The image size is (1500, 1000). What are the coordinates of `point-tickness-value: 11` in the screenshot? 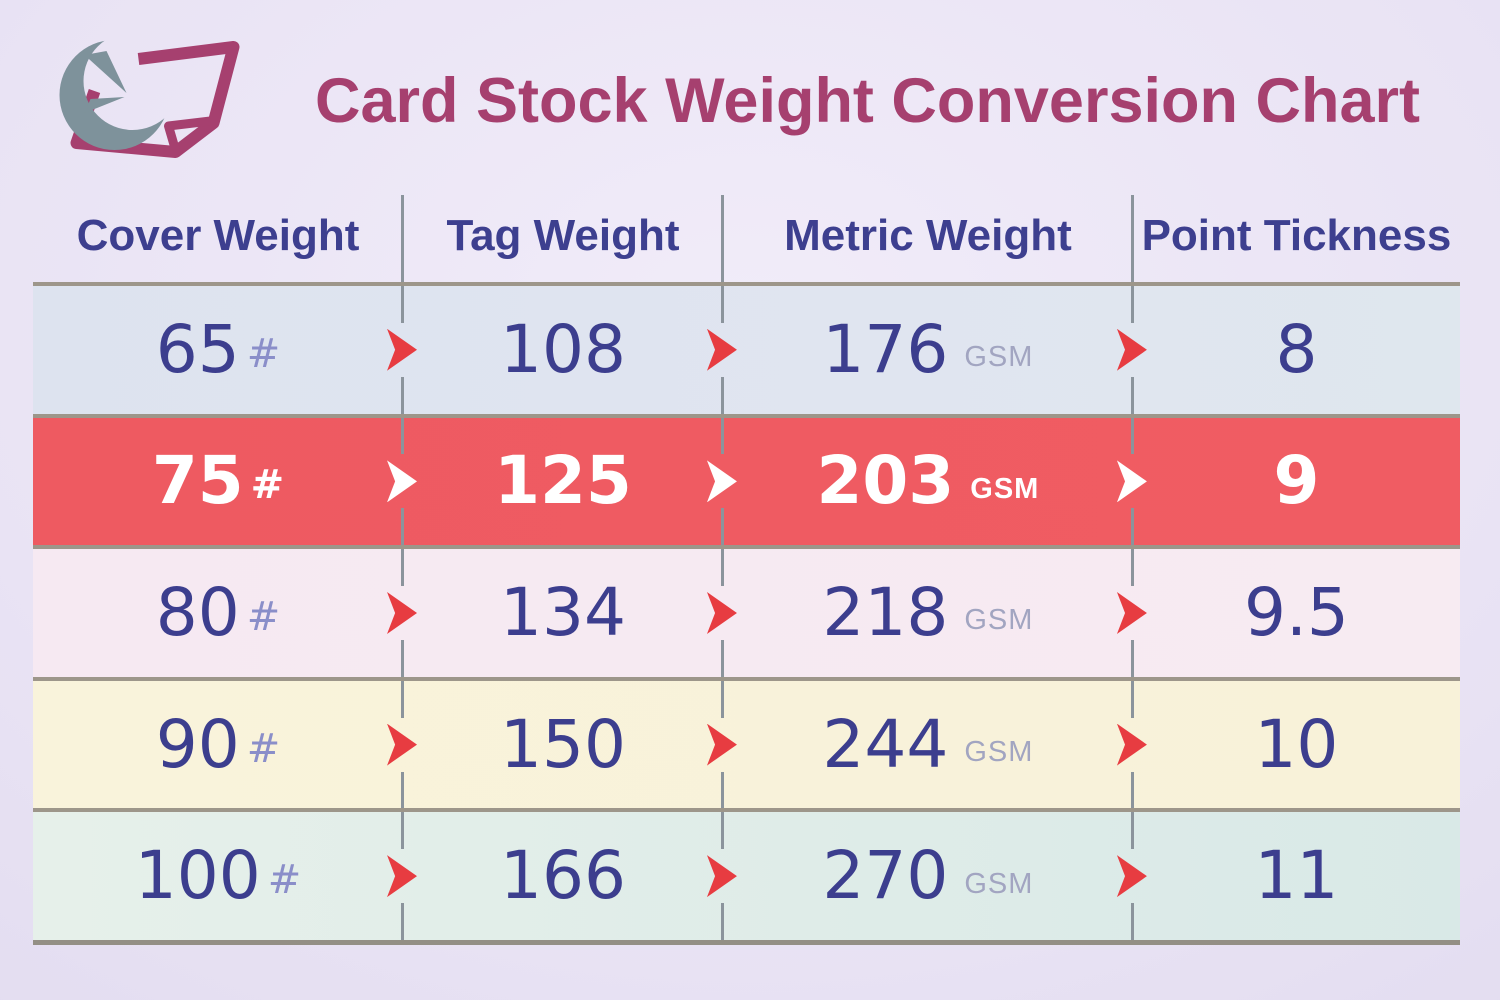 It's located at (1296, 876).